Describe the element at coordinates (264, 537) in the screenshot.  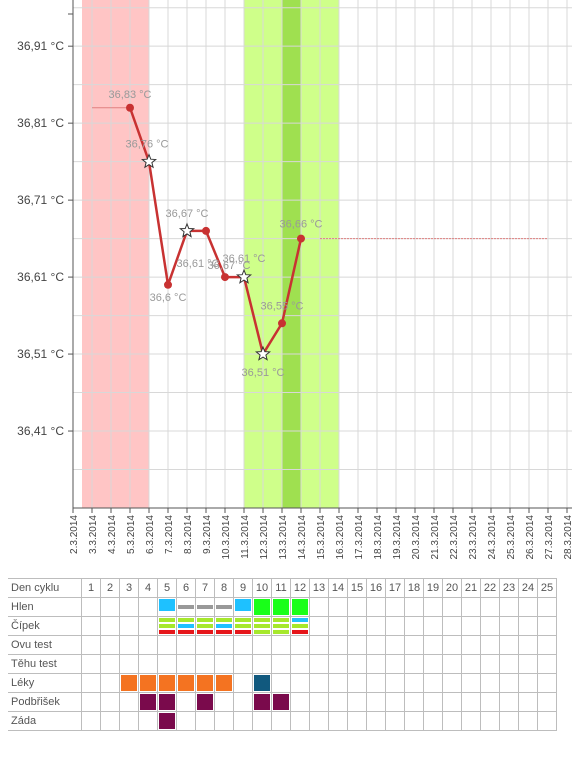
I see `x-tick-label: 12.3.2014` at that location.